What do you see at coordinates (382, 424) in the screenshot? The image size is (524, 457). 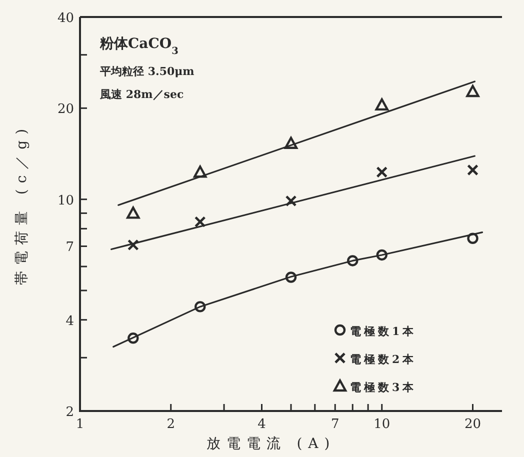 I see `x-tick-label: 10` at bounding box center [382, 424].